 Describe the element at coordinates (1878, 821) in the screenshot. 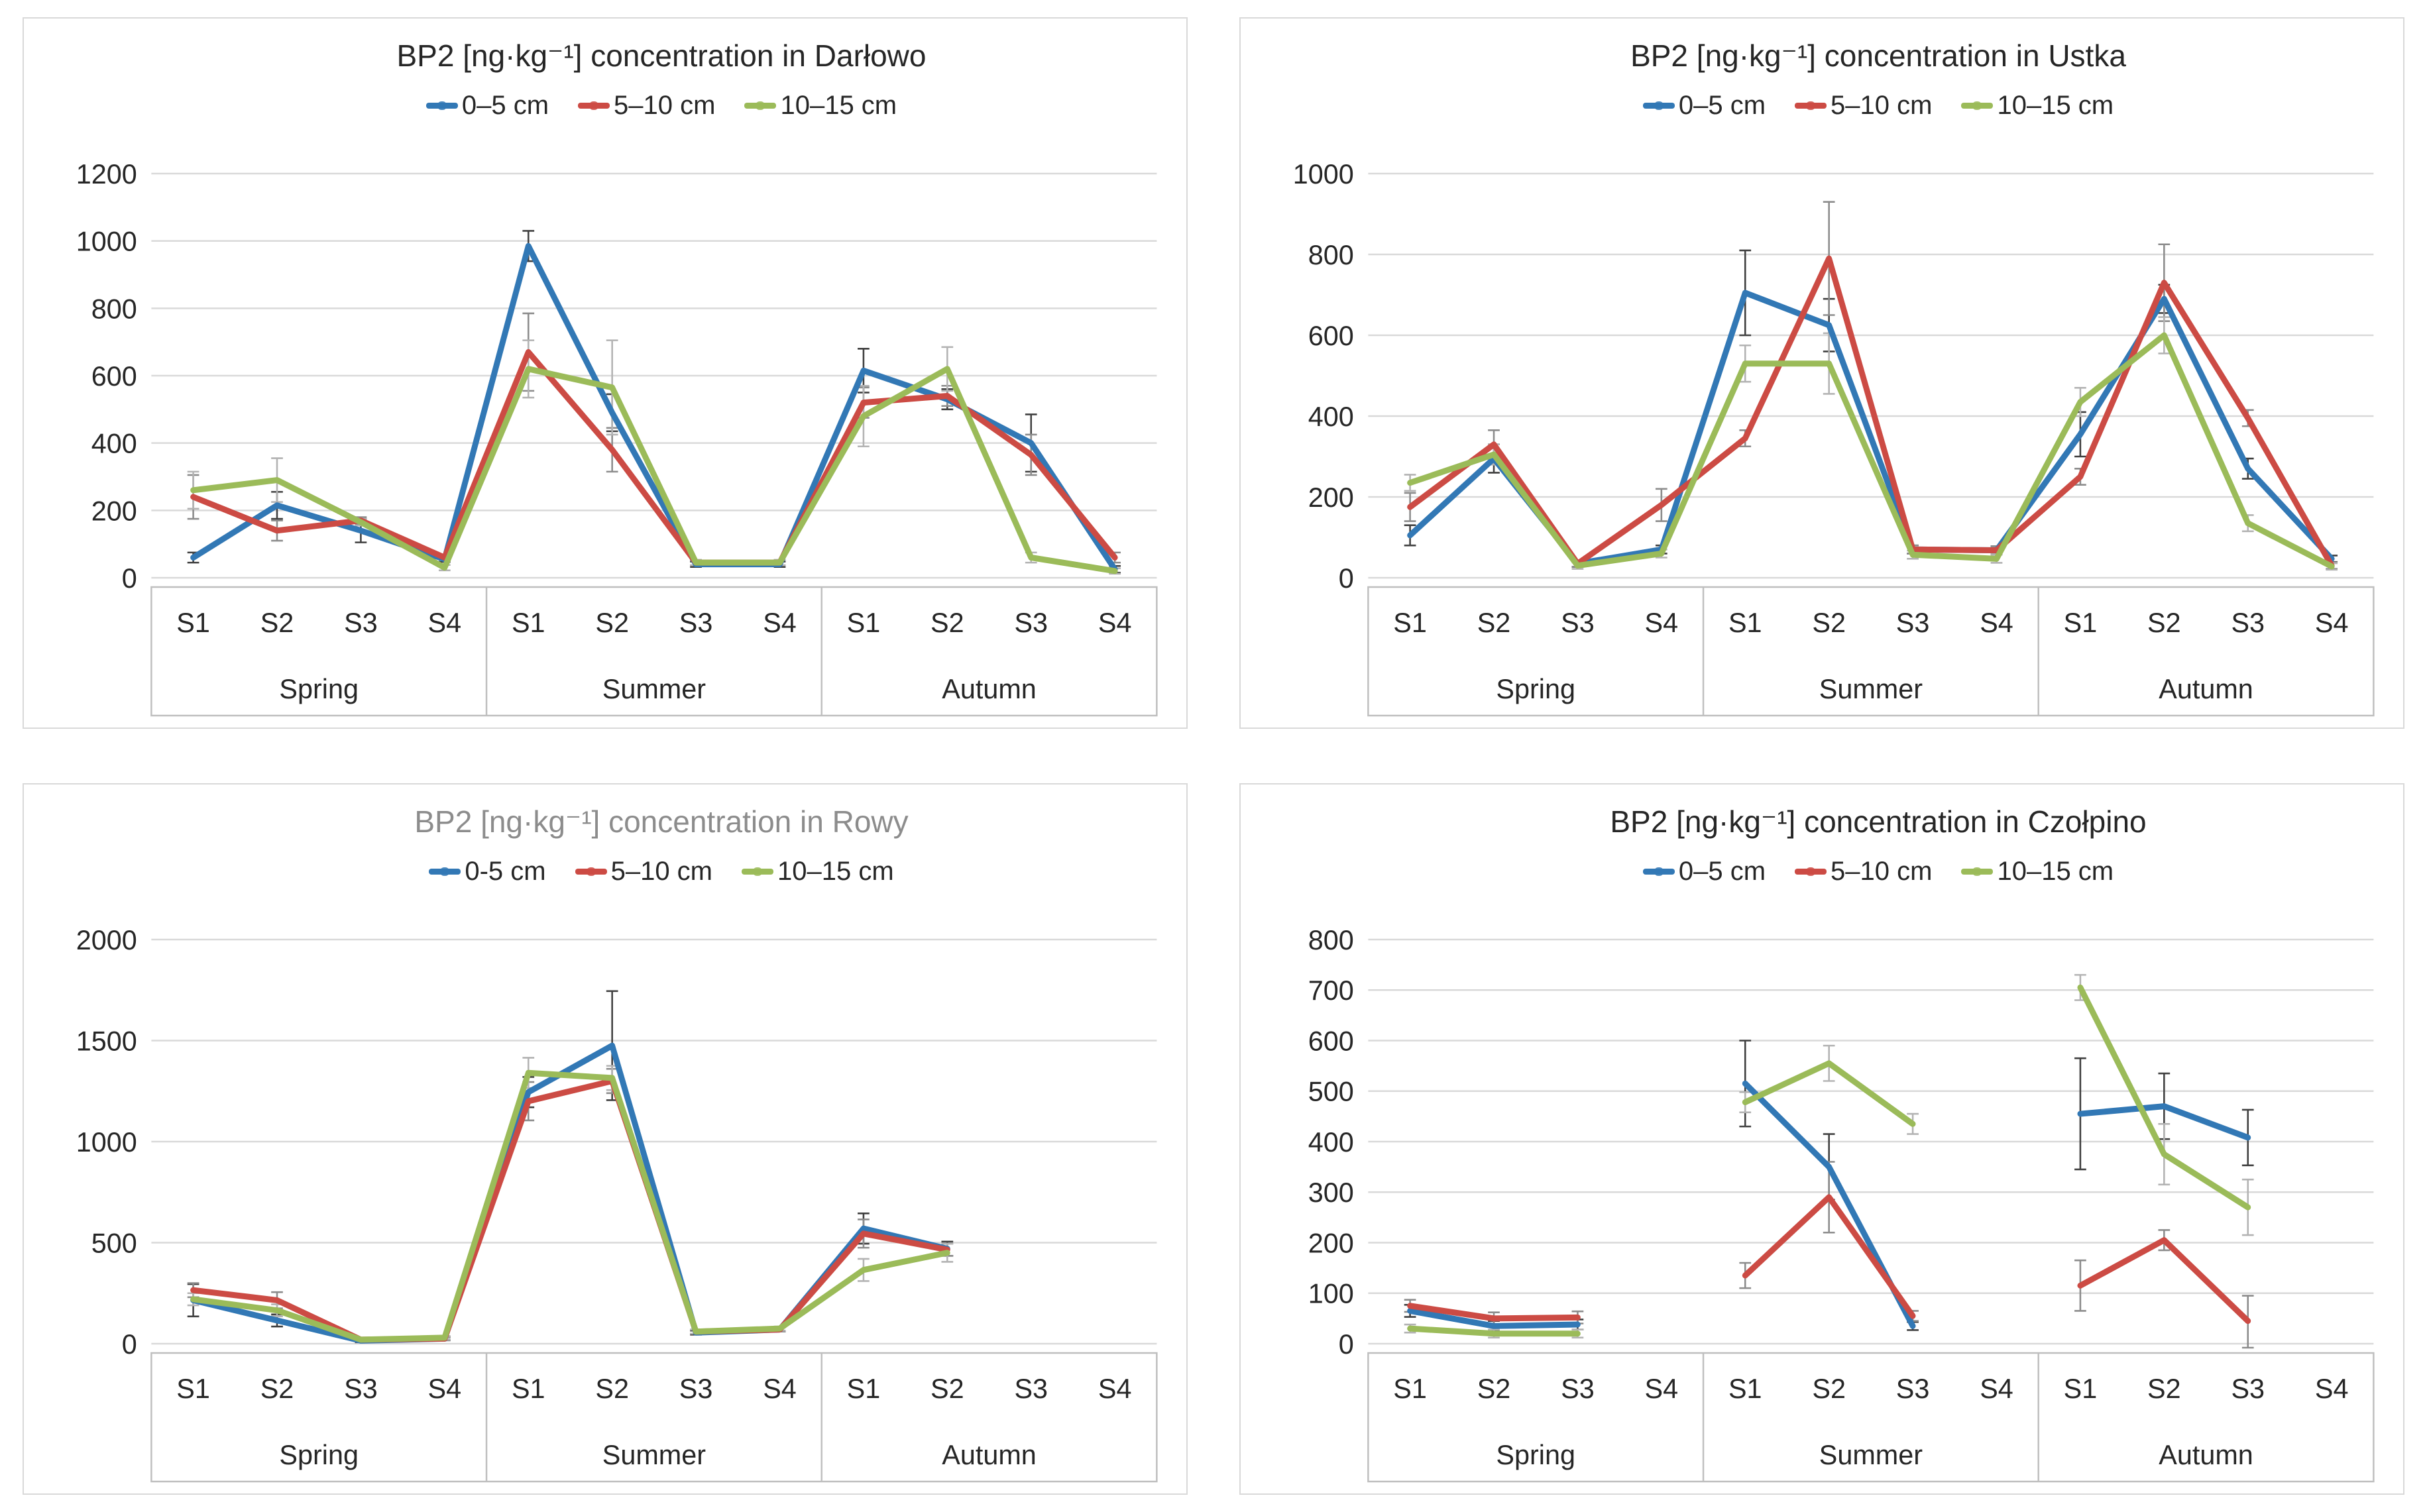

I see `chart-title: BP2 [ng·kg⁻¹] concentration in Czołpino` at that location.